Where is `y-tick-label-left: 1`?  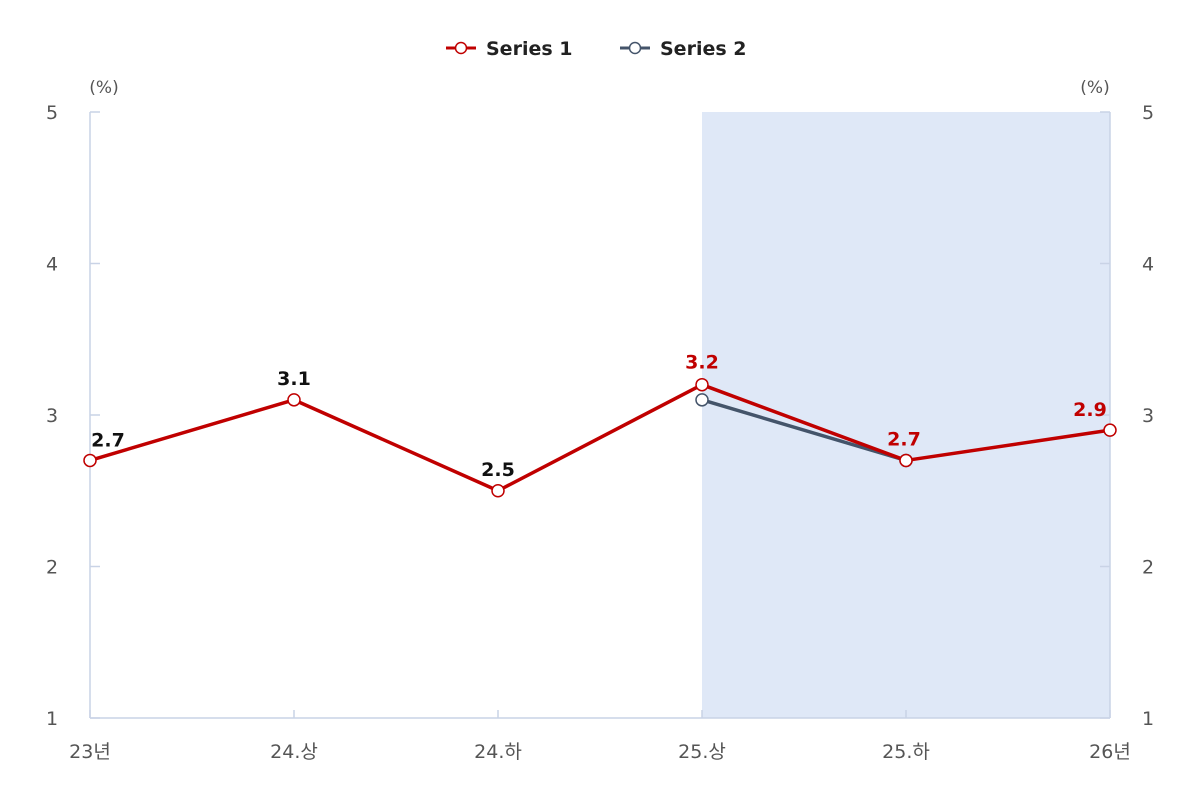
y-tick-label-left: 1 is located at coordinates (52, 719).